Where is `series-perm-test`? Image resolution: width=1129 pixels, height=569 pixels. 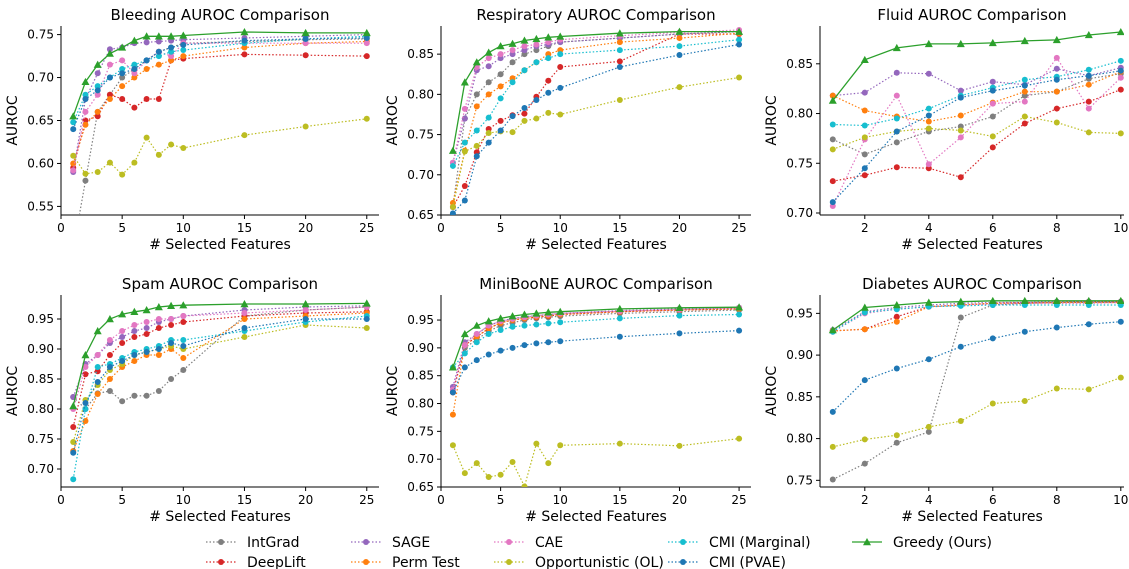 series-perm-test is located at coordinates (220, 102).